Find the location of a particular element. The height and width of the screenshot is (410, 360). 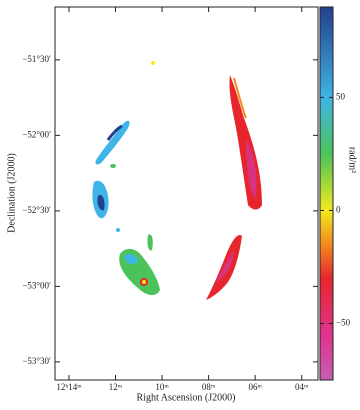

y-tick-label: −53°30′ is located at coordinates (36, 361).